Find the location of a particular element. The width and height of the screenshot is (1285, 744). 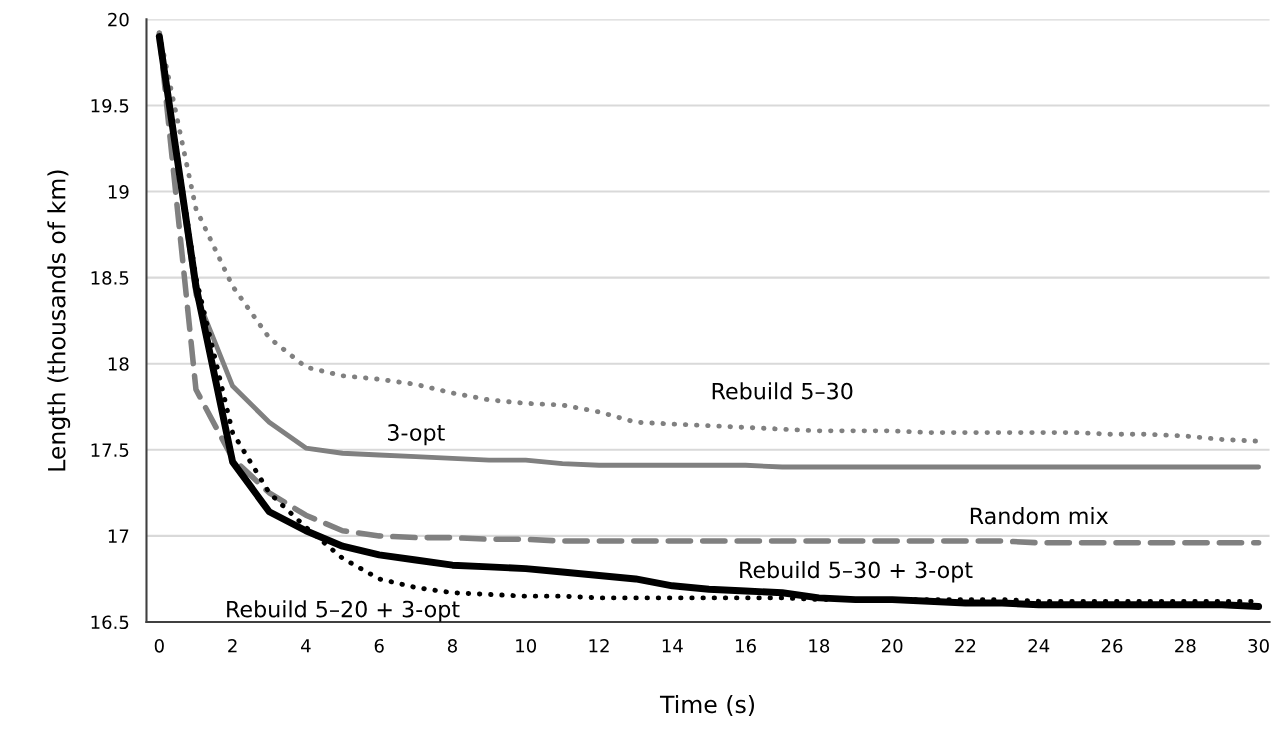

series-label: Rebuild 5–20 + 3-opt is located at coordinates (343, 611).